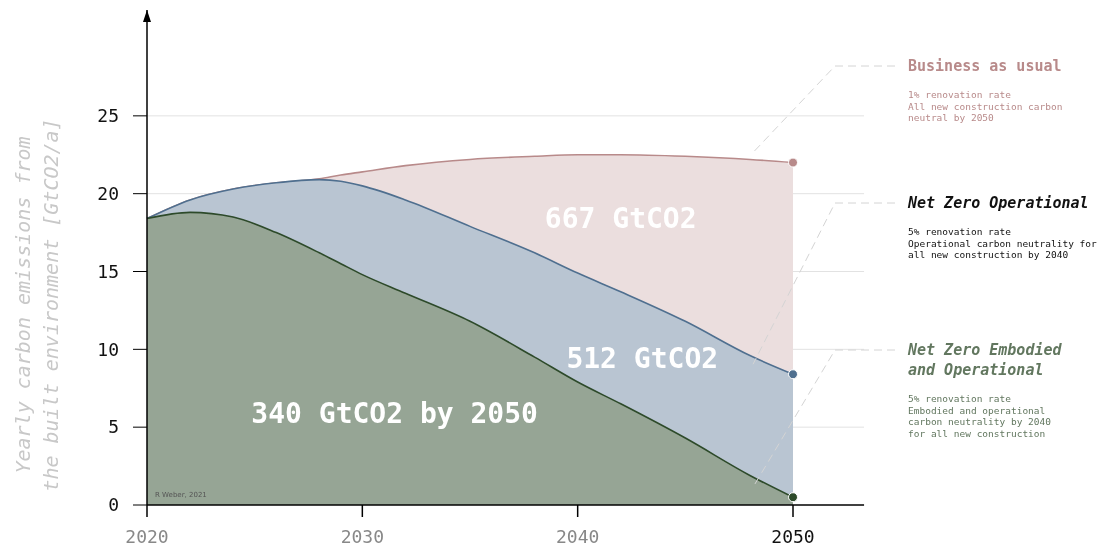  What do you see at coordinates (985, 106) in the screenshot?
I see `text: 1% renovation rate All new construction carbon neutral by 2050` at bounding box center [985, 106].